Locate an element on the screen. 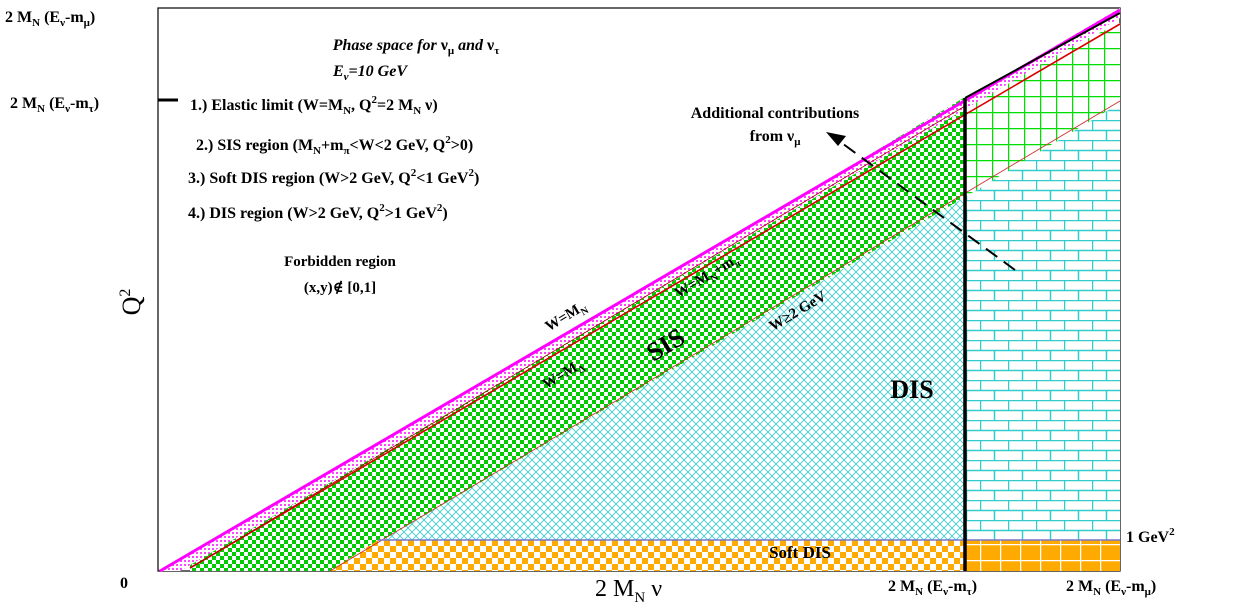  dis-label: DIS is located at coordinates (911, 389).